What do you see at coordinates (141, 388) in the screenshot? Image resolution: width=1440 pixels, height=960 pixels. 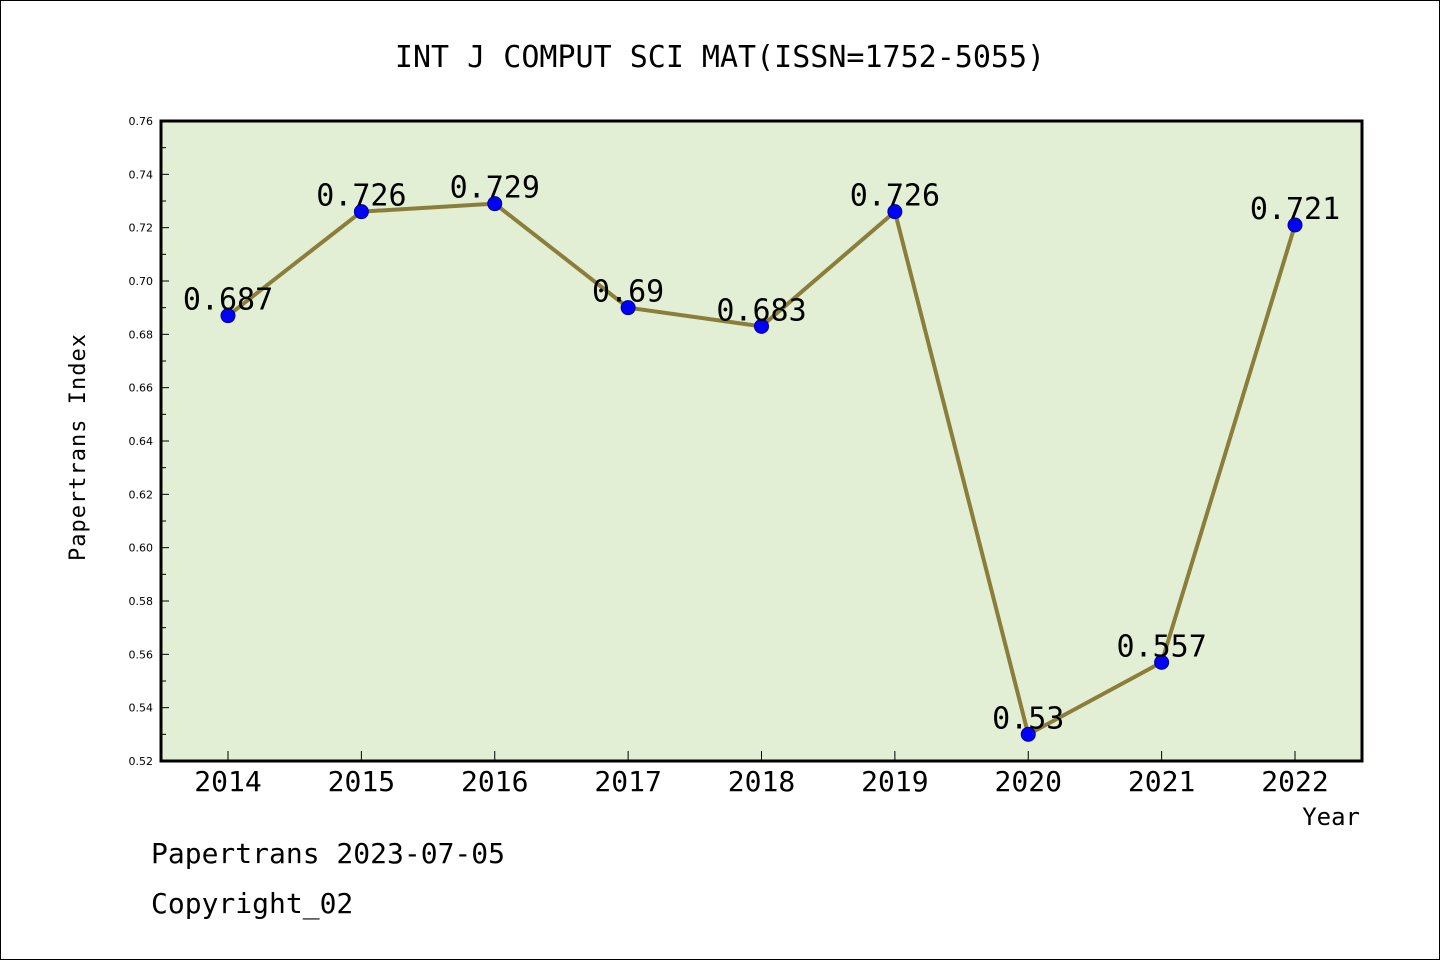 I see `y-tick-label: 0.66` at bounding box center [141, 388].